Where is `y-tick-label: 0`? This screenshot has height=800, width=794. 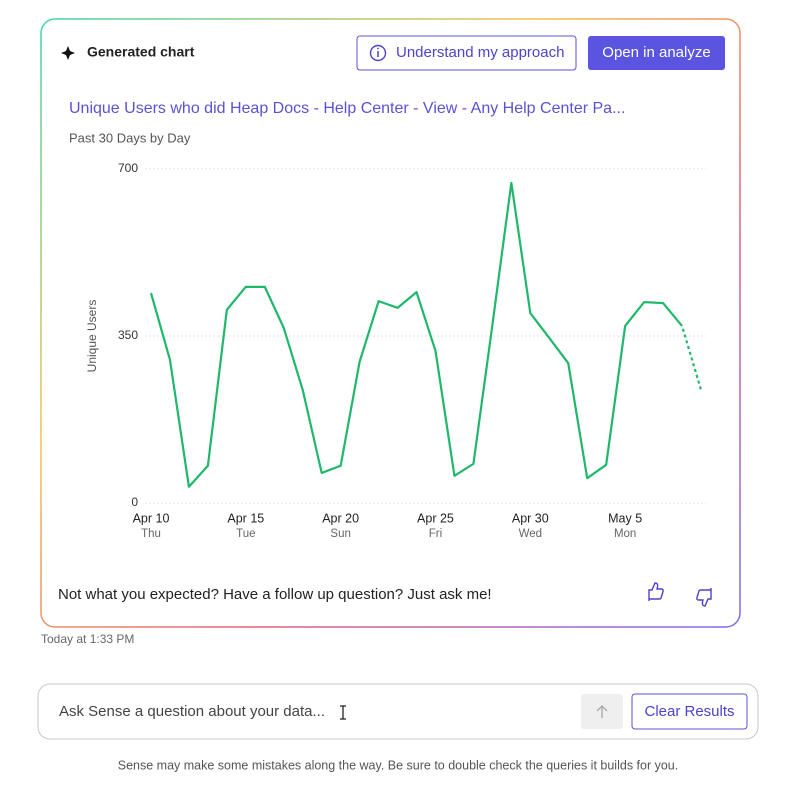
y-tick-label: 0 is located at coordinates (134, 502).